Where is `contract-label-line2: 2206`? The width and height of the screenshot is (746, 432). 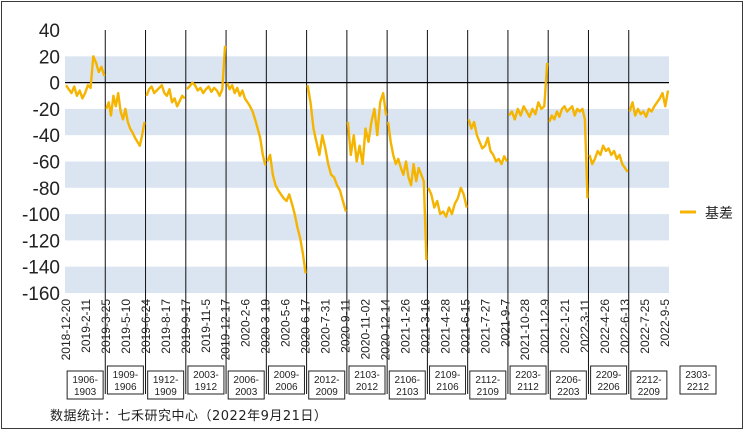 contract-label-line2: 2206 is located at coordinates (608, 387).